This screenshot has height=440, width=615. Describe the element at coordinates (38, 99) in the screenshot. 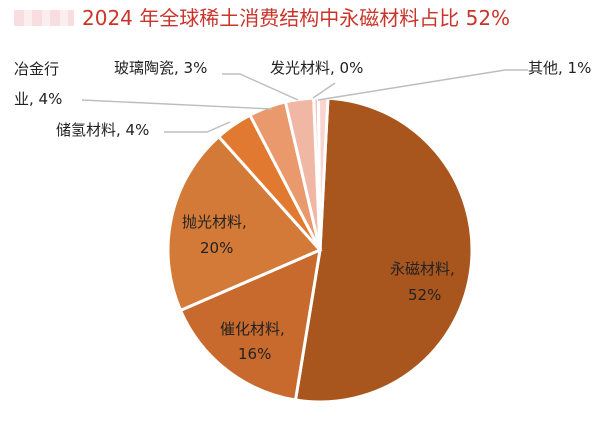

I see `slice-label-yejin-line2: 业, 4%` at that location.